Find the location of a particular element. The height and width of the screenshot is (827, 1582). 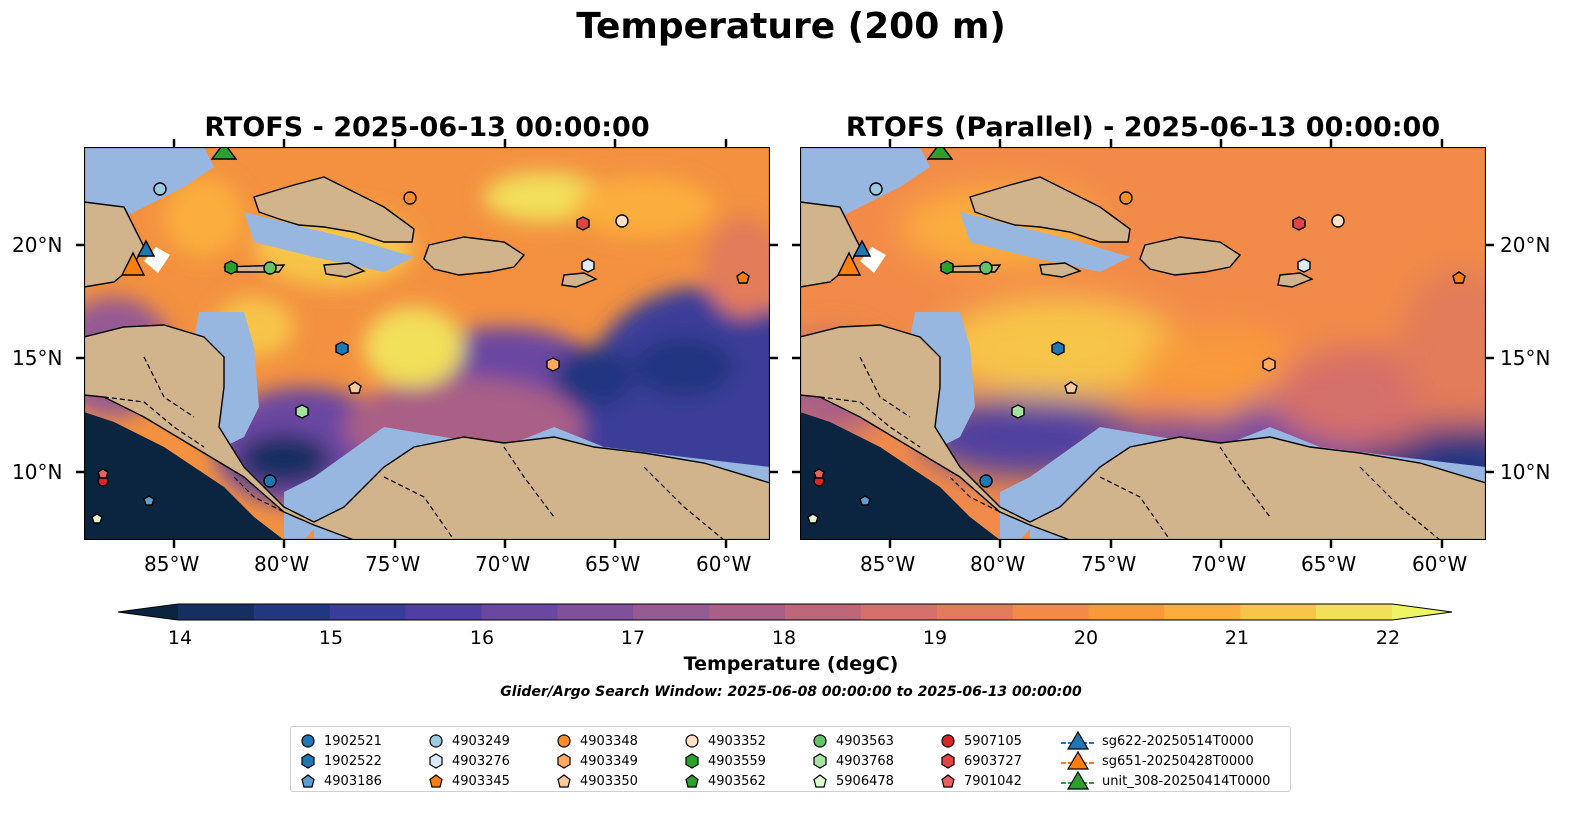

colorbar-tick-16: 16 is located at coordinates (482, 638).